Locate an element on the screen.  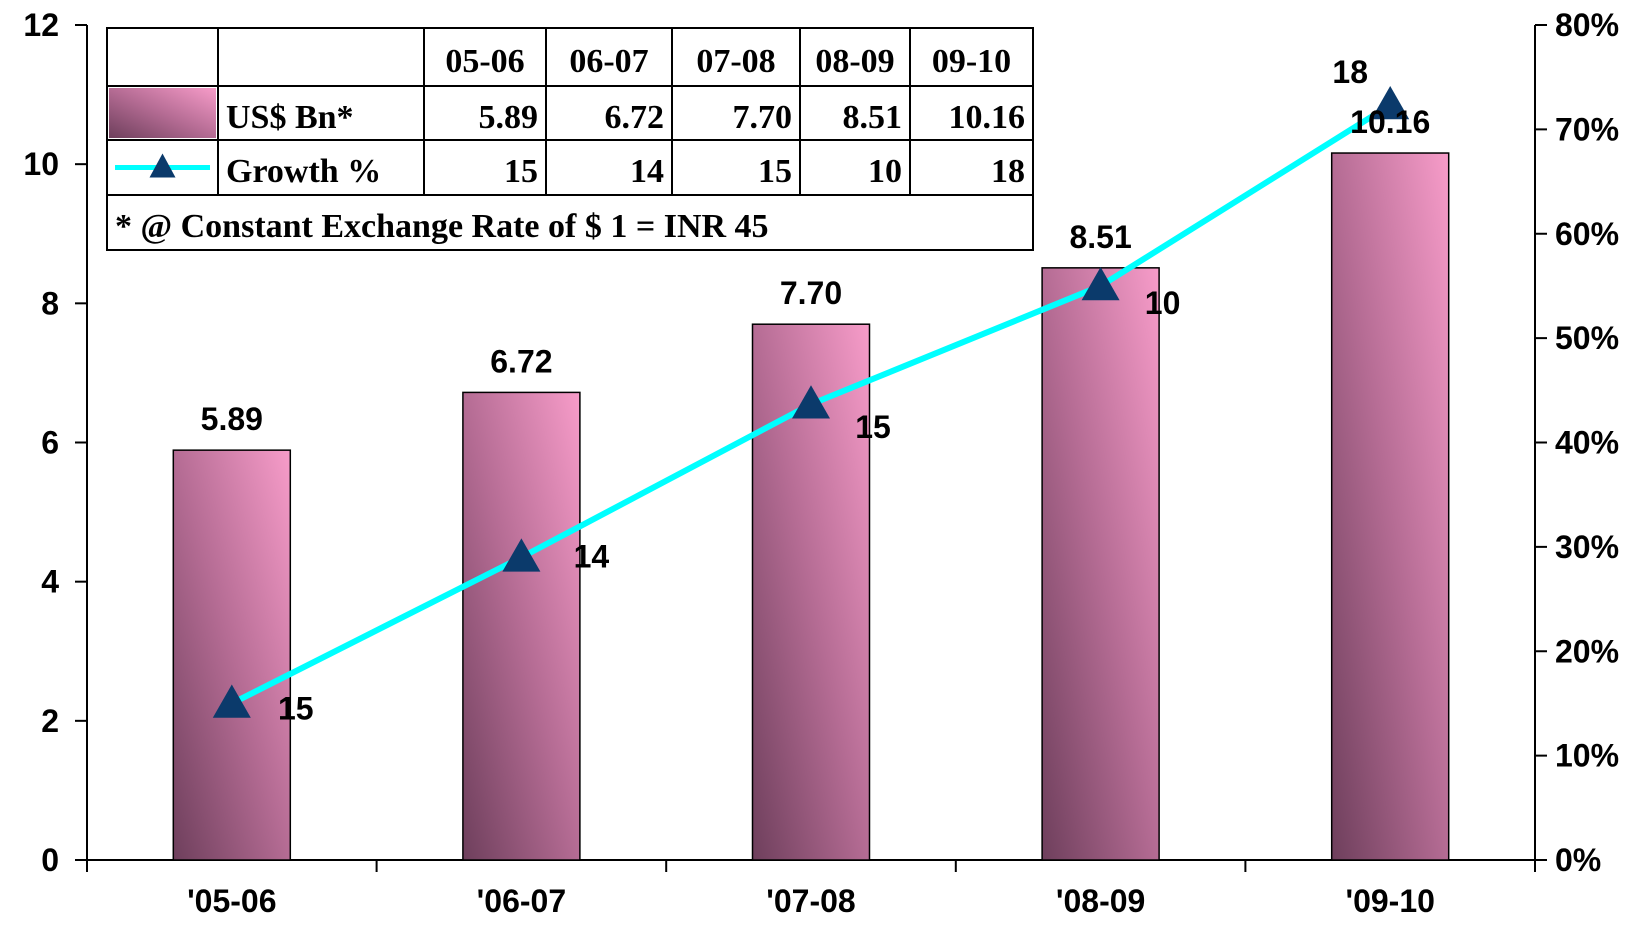
y-right-tick-label: 30% is located at coordinates (1587, 547).